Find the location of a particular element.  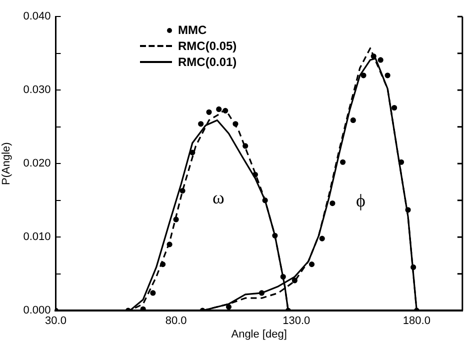

y-tick-label: 0.040 is located at coordinates (37, 16).